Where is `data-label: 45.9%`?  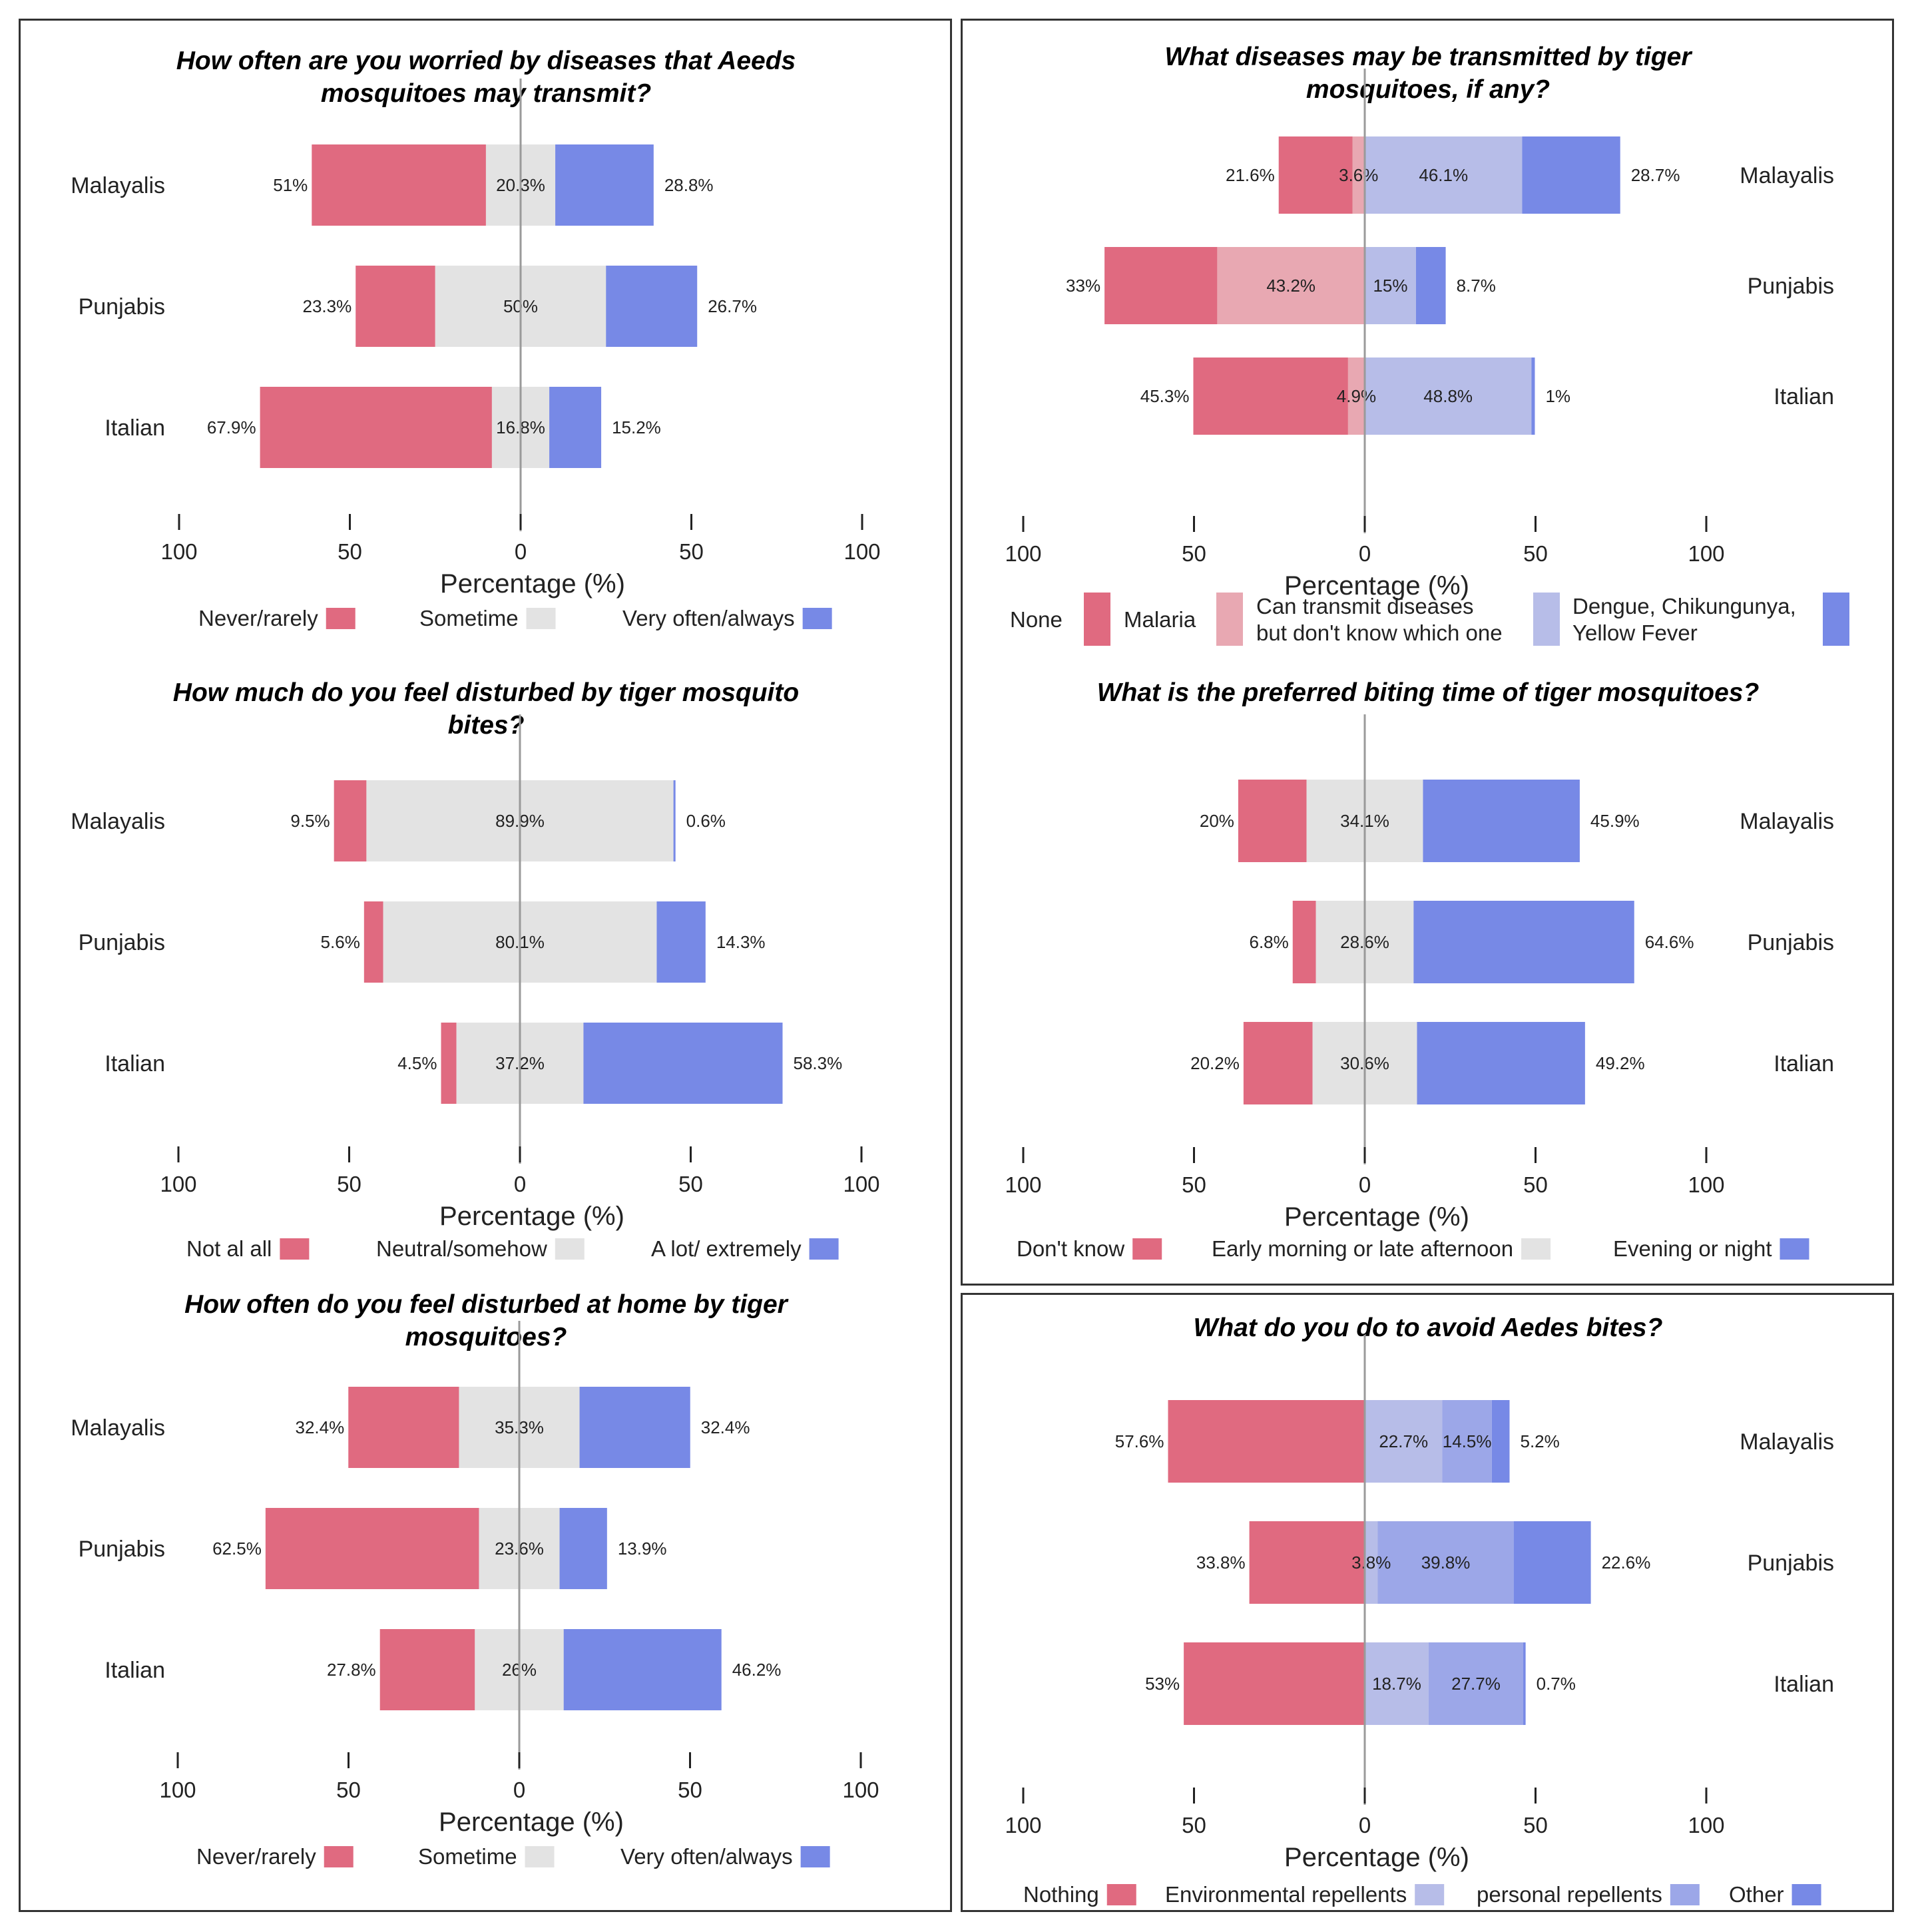
data-label: 45.9% is located at coordinates (1615, 821).